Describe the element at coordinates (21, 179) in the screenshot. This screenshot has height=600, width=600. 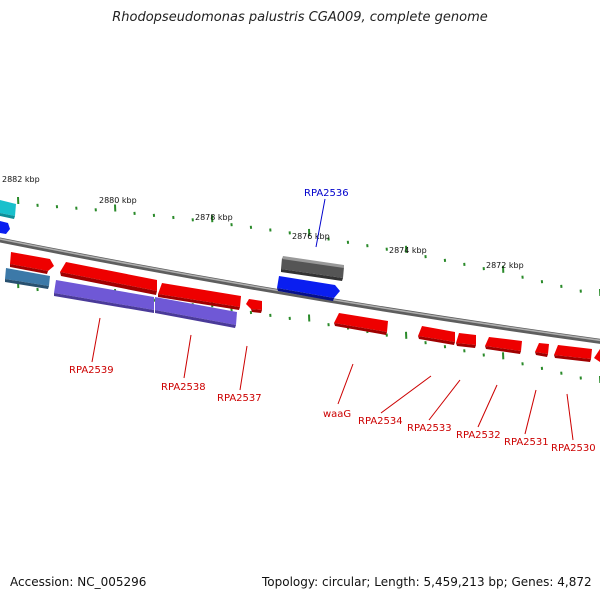
I see `kbp-label: 2882 kbp` at that location.